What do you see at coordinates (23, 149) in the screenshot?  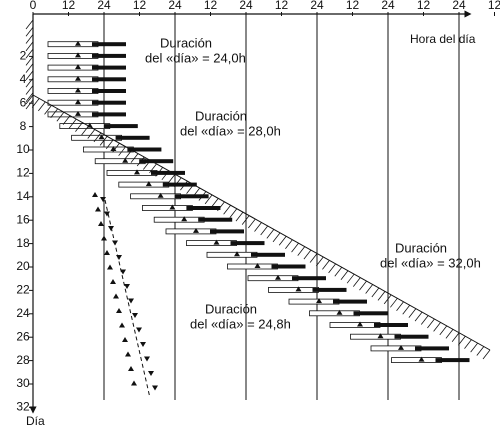 I see `y-tick-label: 10` at bounding box center [23, 149].